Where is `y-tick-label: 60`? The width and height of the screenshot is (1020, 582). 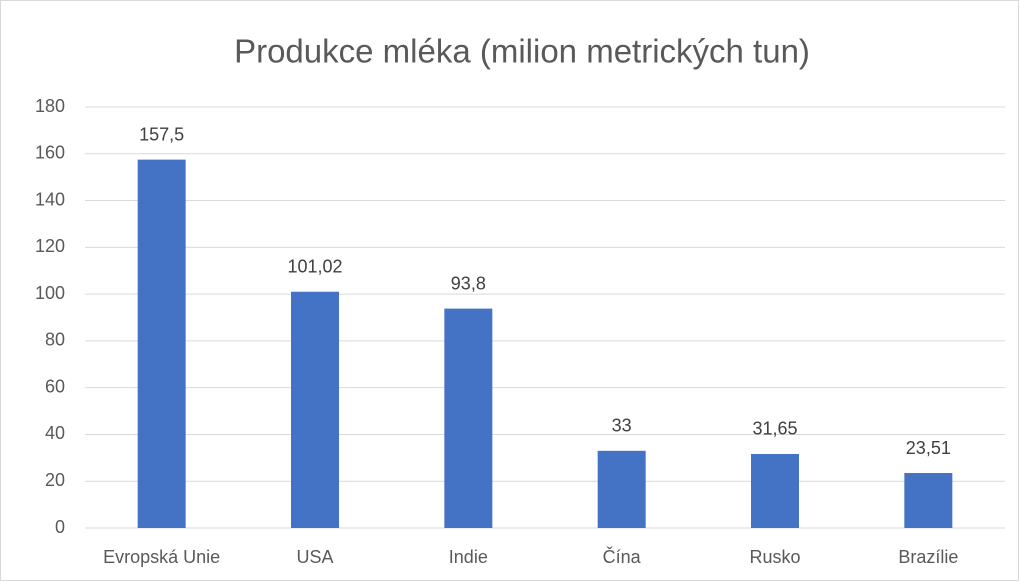
y-tick-label: 60 is located at coordinates (55, 386).